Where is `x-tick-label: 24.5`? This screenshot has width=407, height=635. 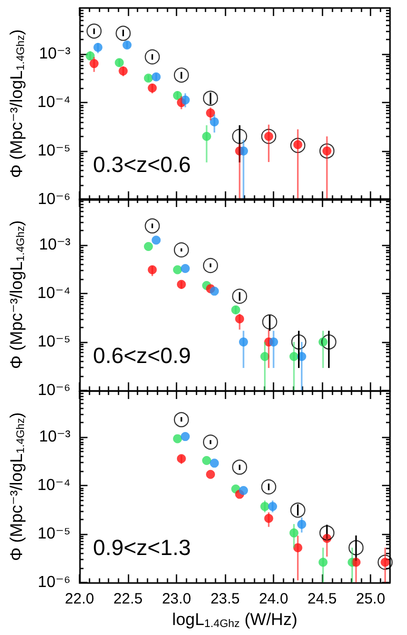
x-tick-label: 24.5 is located at coordinates (322, 598).